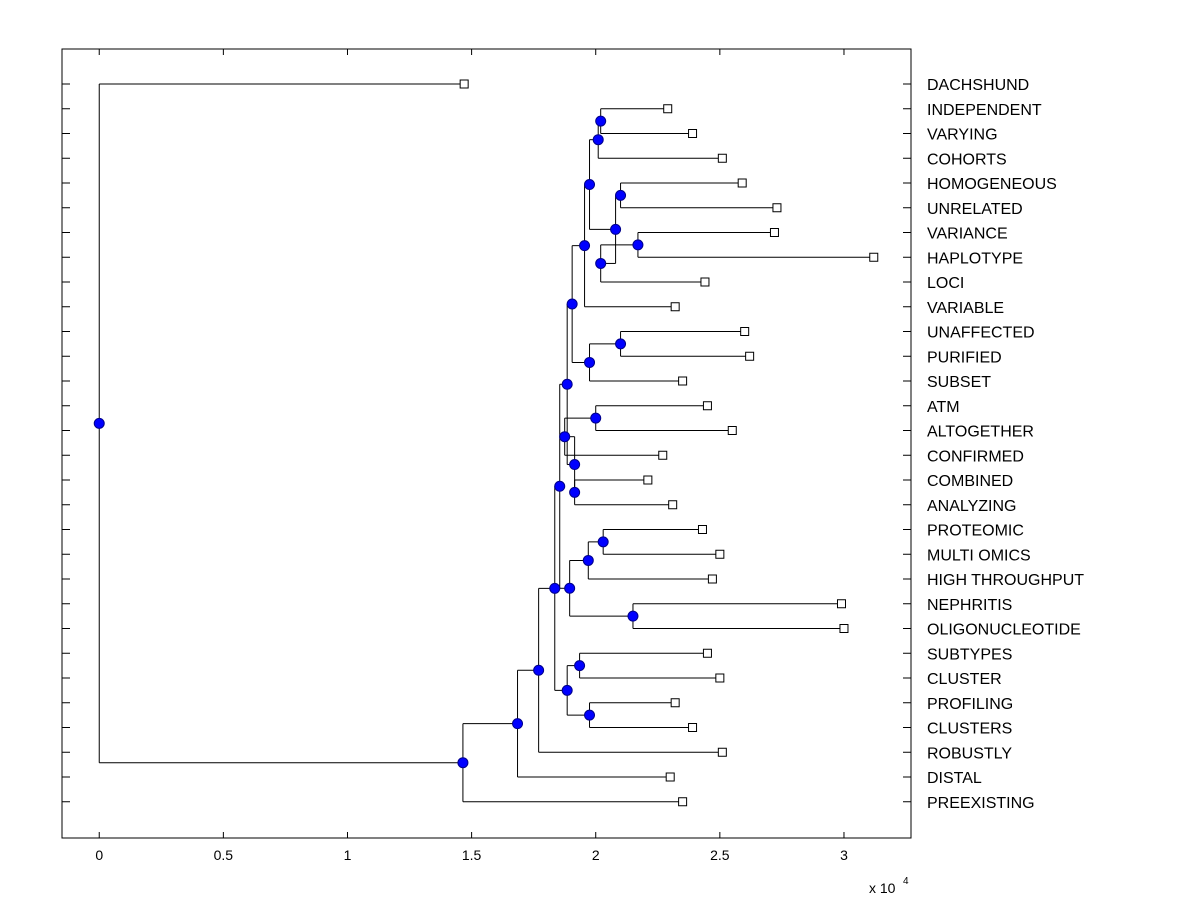  Describe the element at coordinates (984, 110) in the screenshot. I see `leaf-label: INDEPENDENT` at that location.